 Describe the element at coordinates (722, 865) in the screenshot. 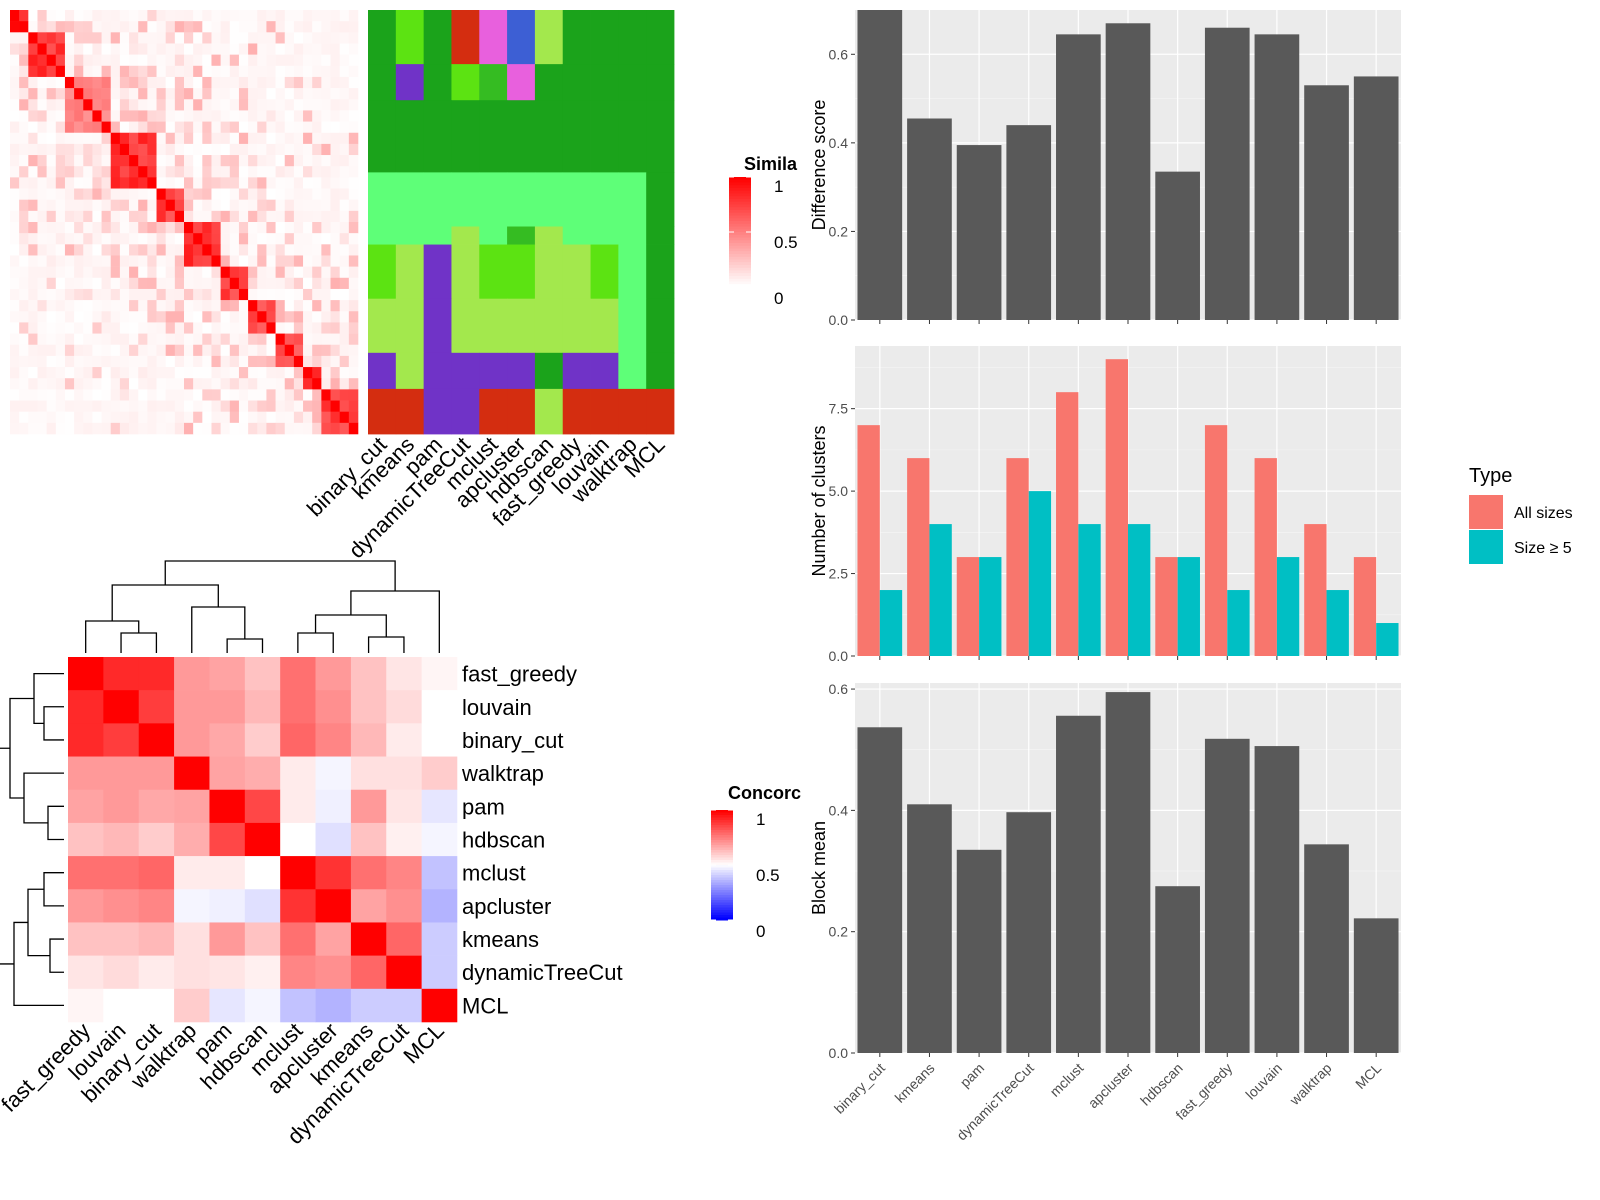

I see `concordance-legend-colorbar` at that location.